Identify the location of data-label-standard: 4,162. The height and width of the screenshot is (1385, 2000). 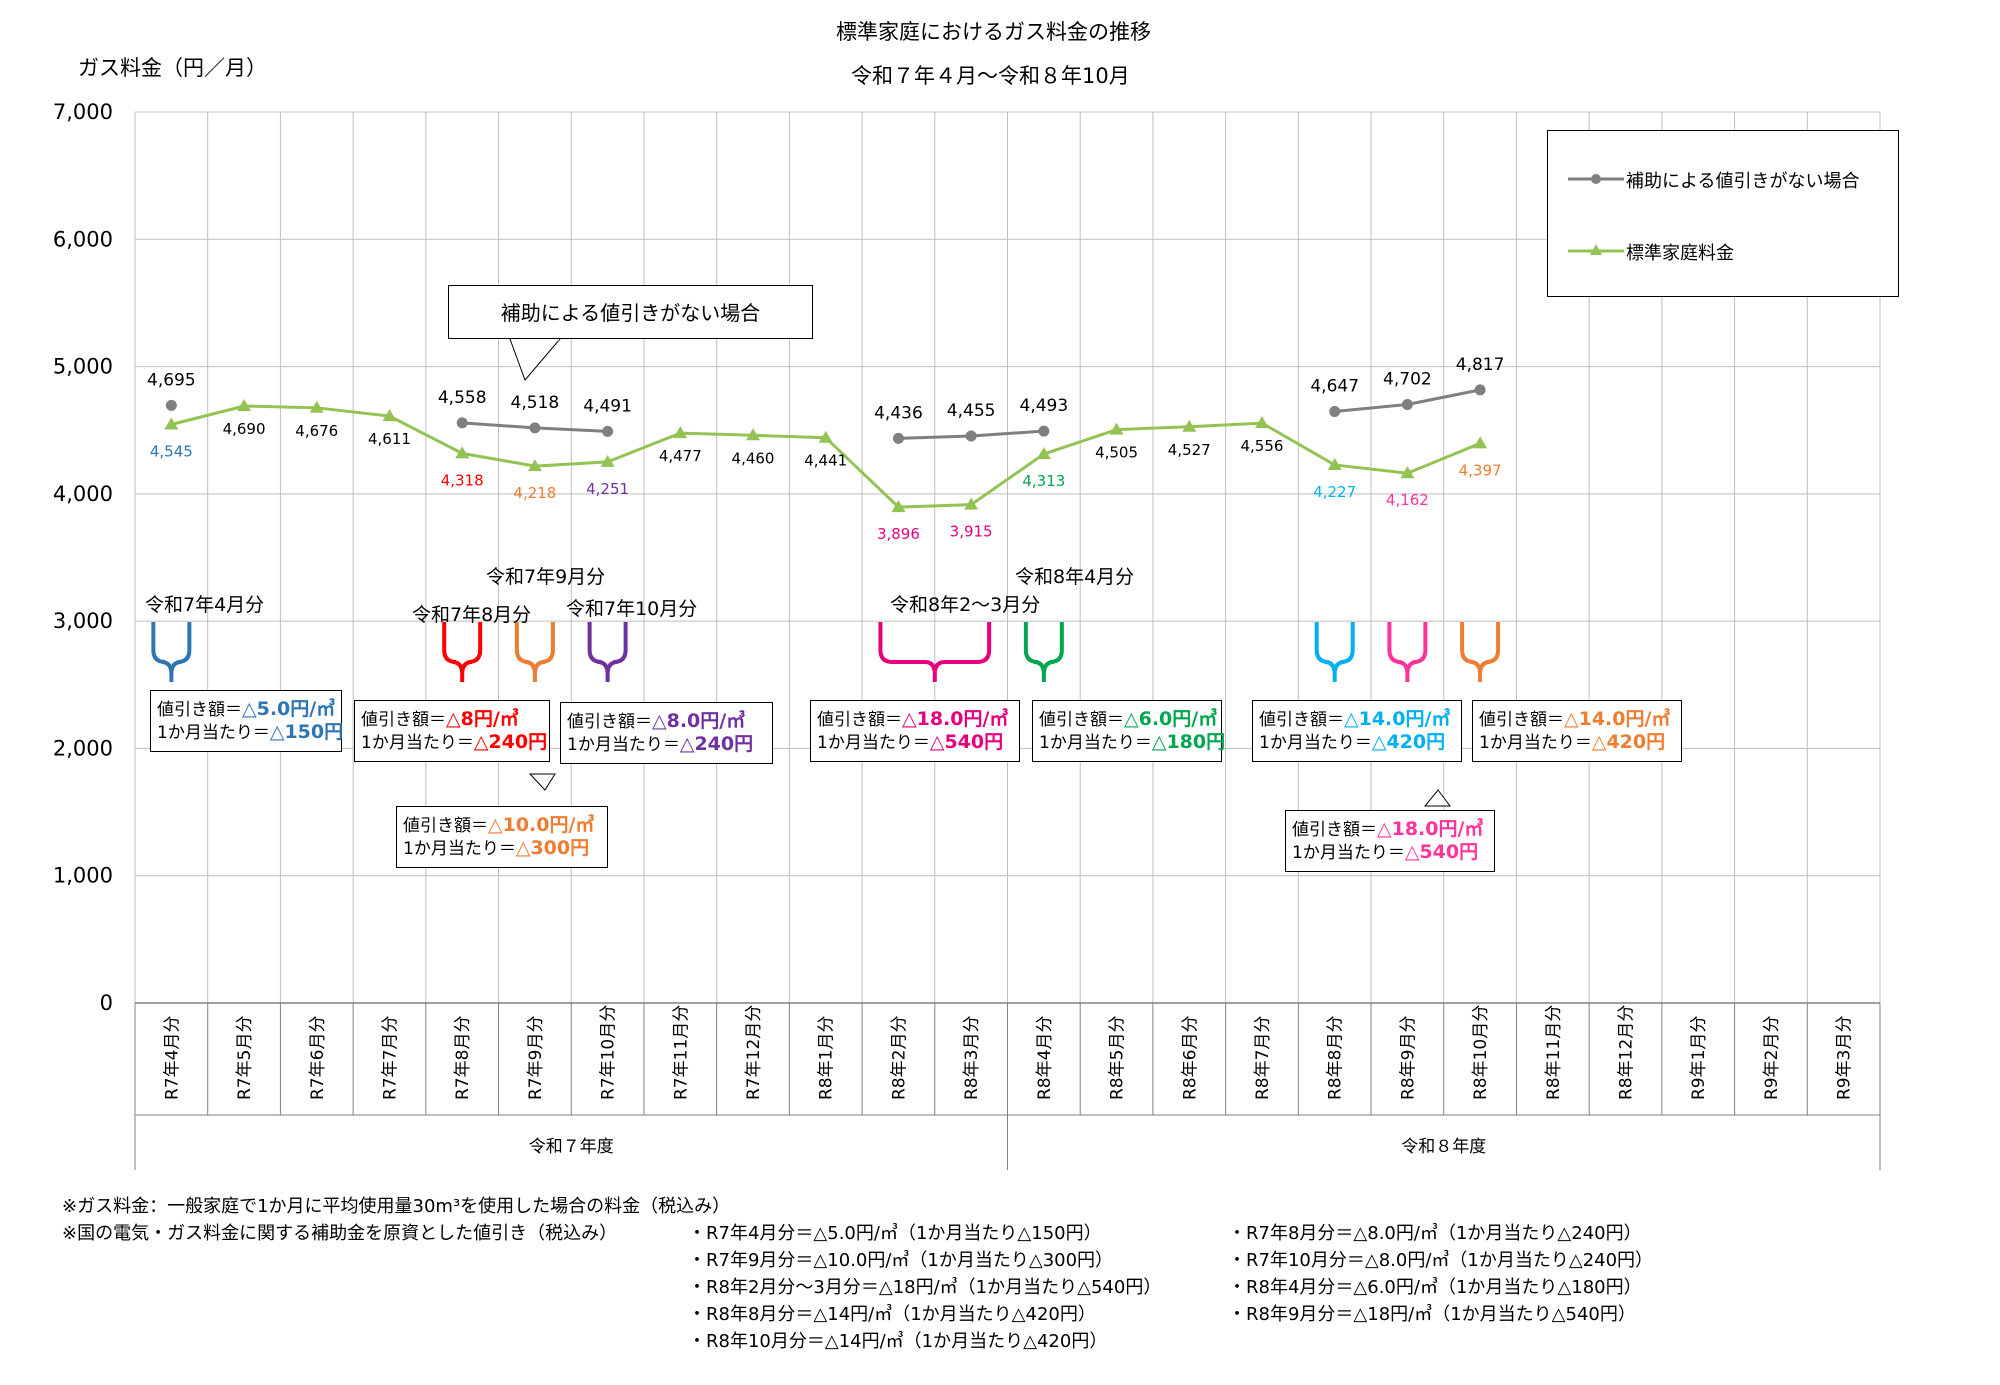
(1407, 500).